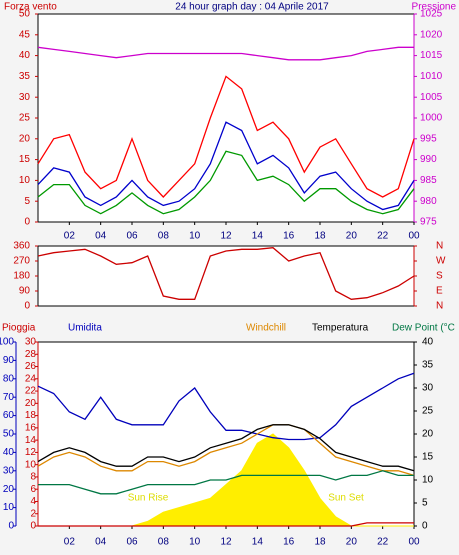 The image size is (459, 555). What do you see at coordinates (25, 34) in the screenshot?
I see `y-tick-label: 45` at bounding box center [25, 34].